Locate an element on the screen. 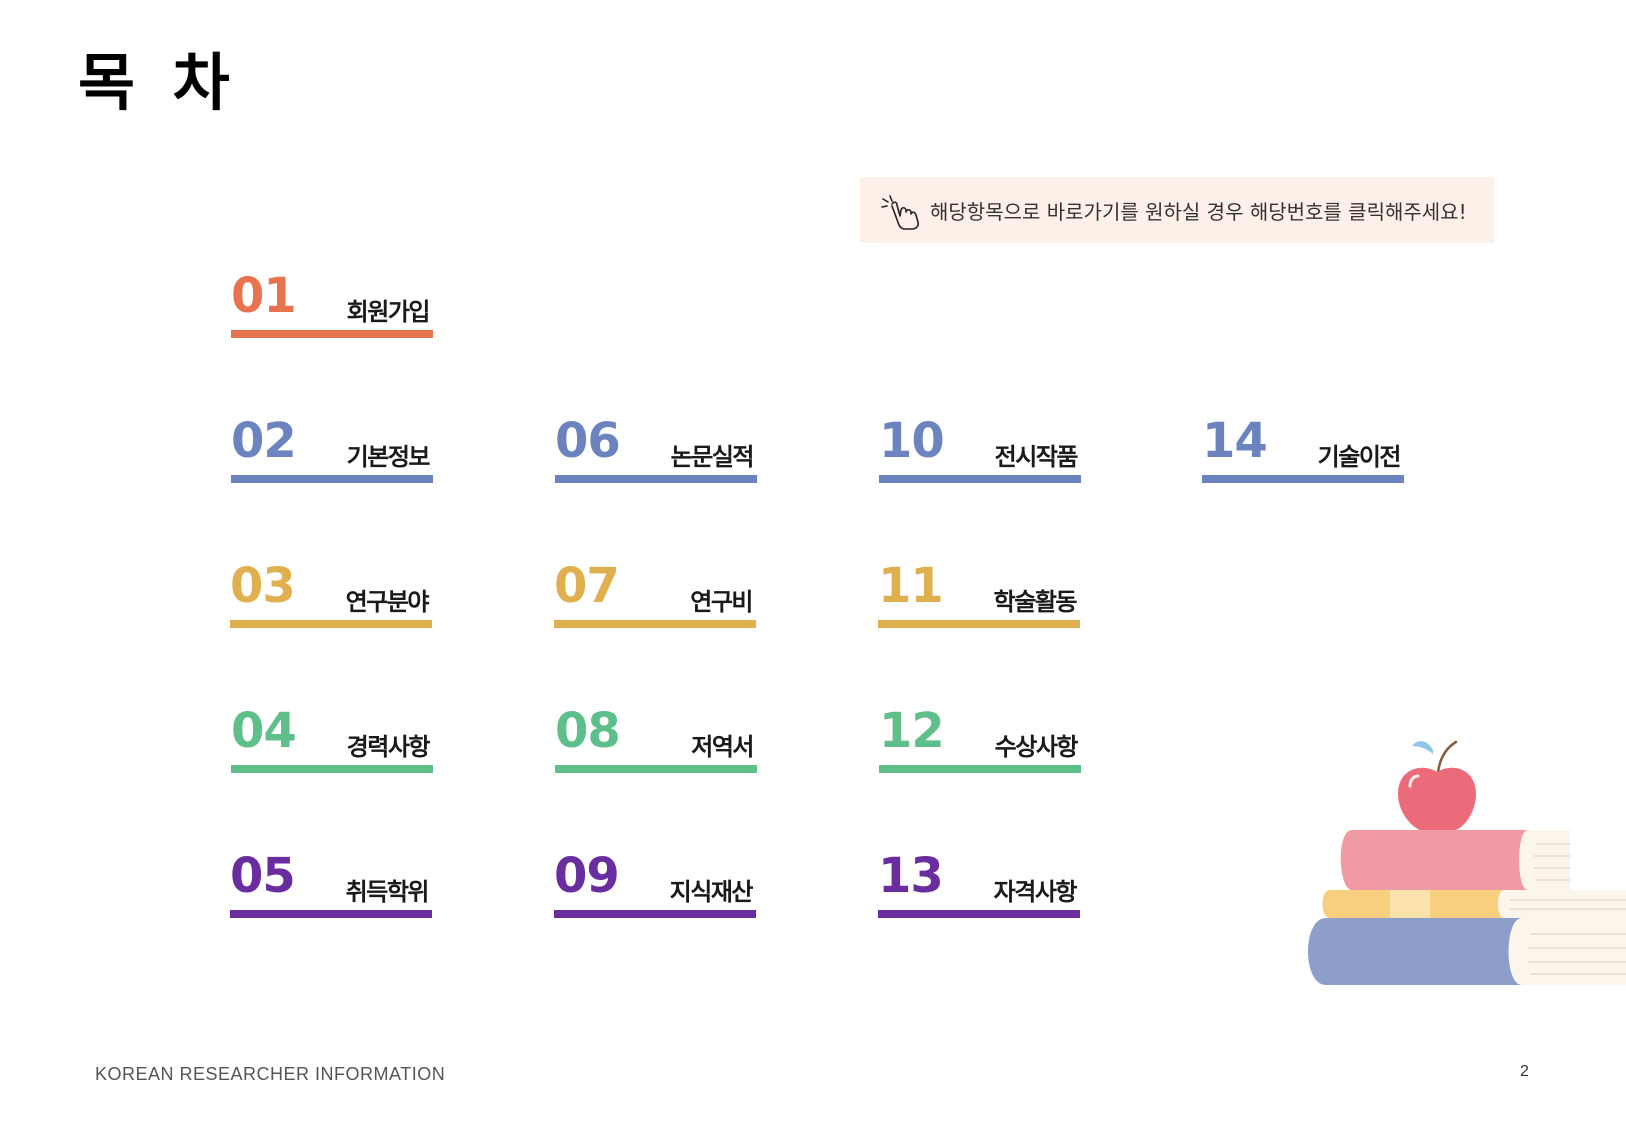 This screenshot has height=1125, width=1626. toc-number: 11 is located at coordinates (911, 586).